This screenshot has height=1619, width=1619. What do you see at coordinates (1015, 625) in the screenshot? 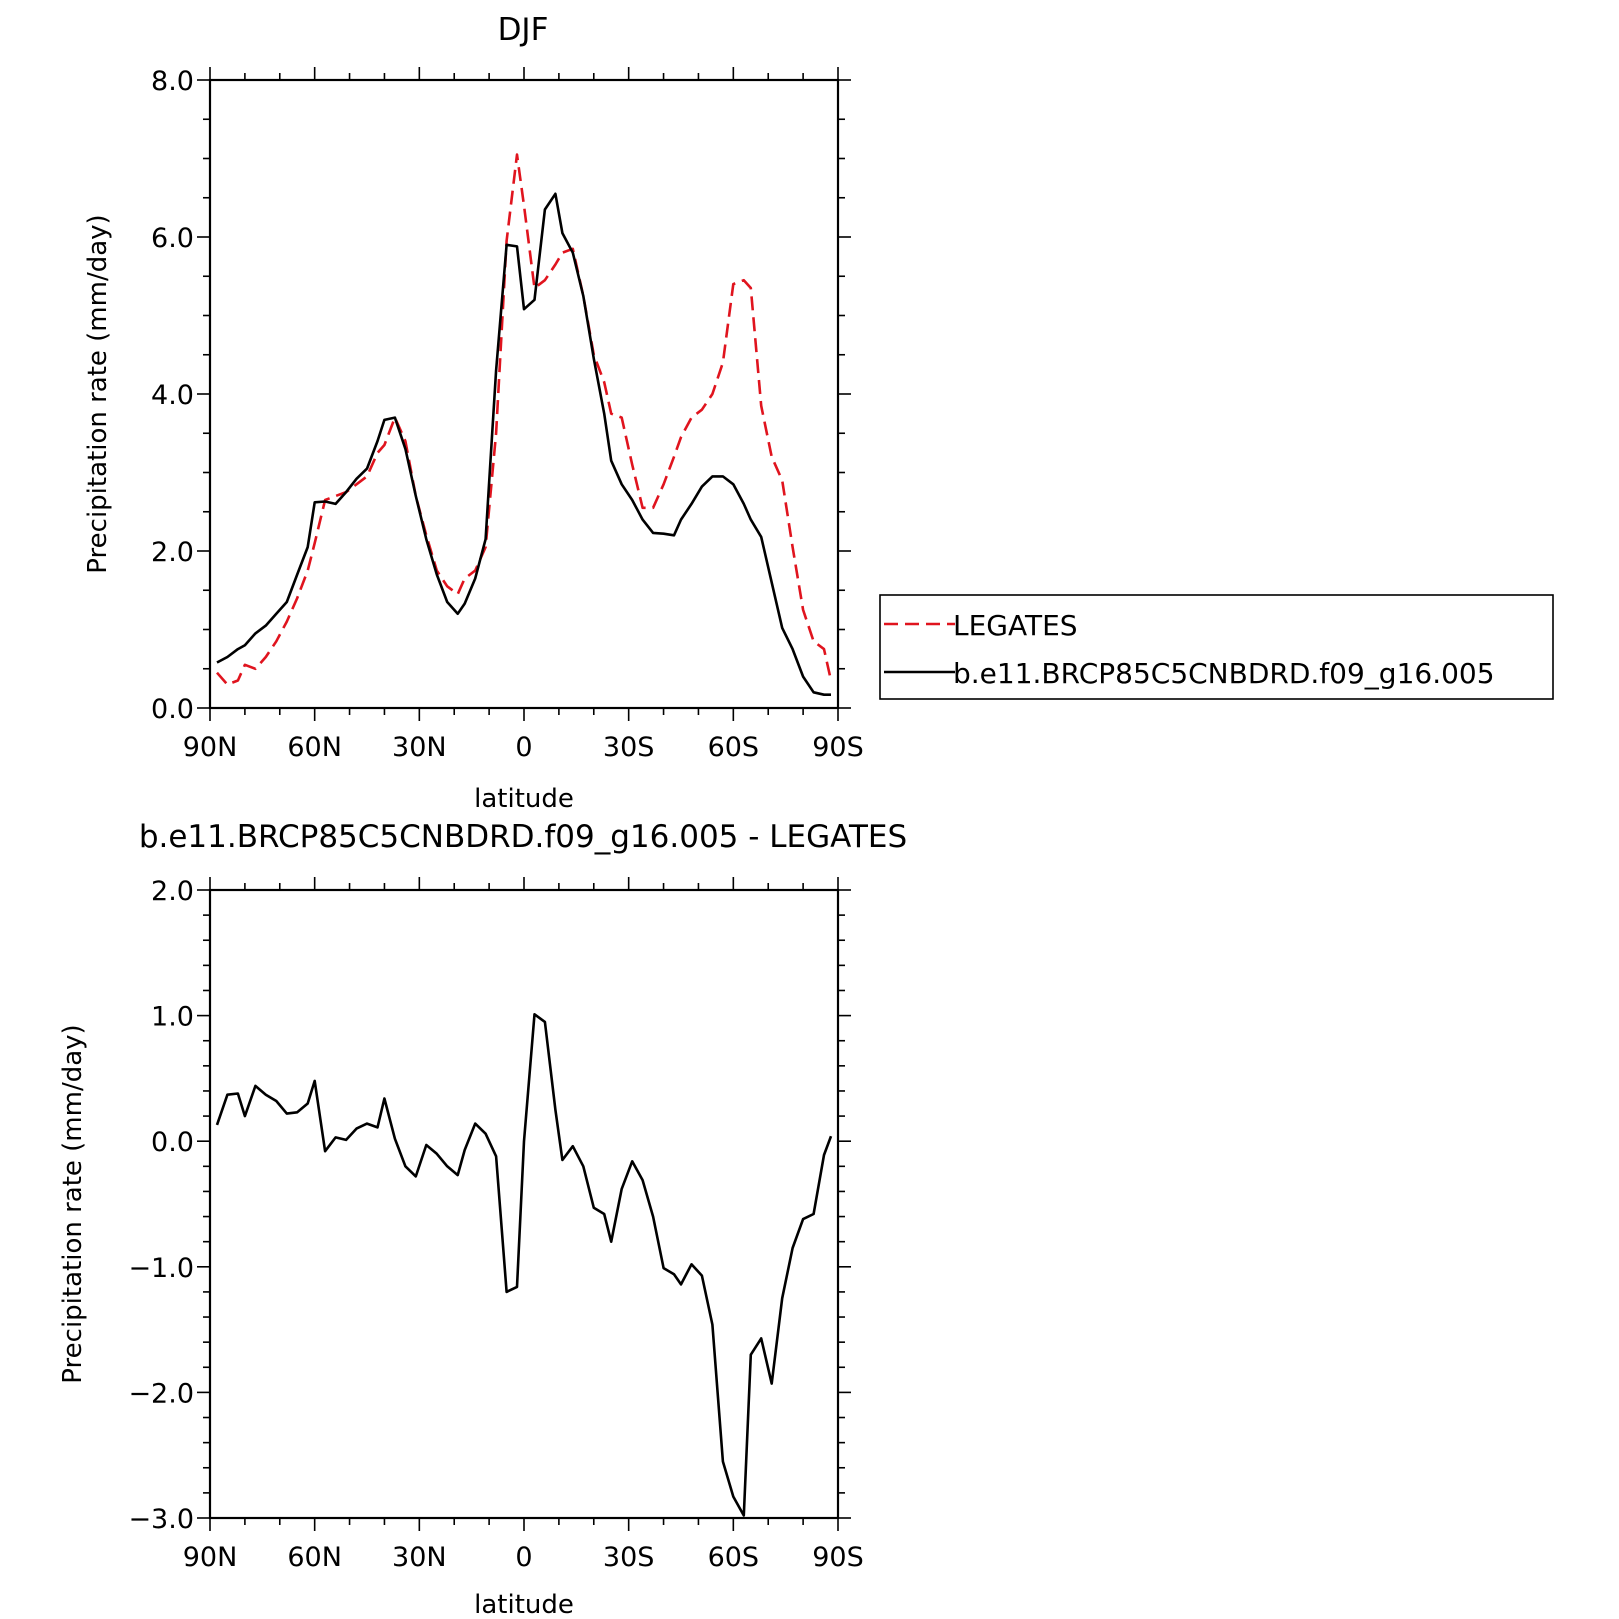
I see `legend-label-legates: LEGATES` at bounding box center [1015, 625].